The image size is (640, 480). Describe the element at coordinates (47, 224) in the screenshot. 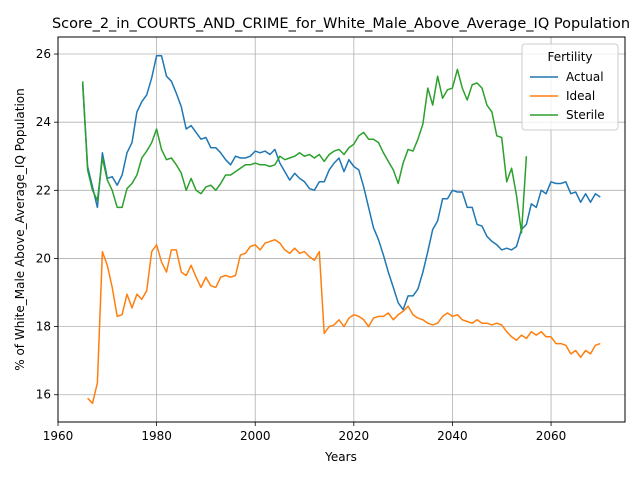

I see `y-axis-ticks: 16 18 20 22 24 26` at that location.